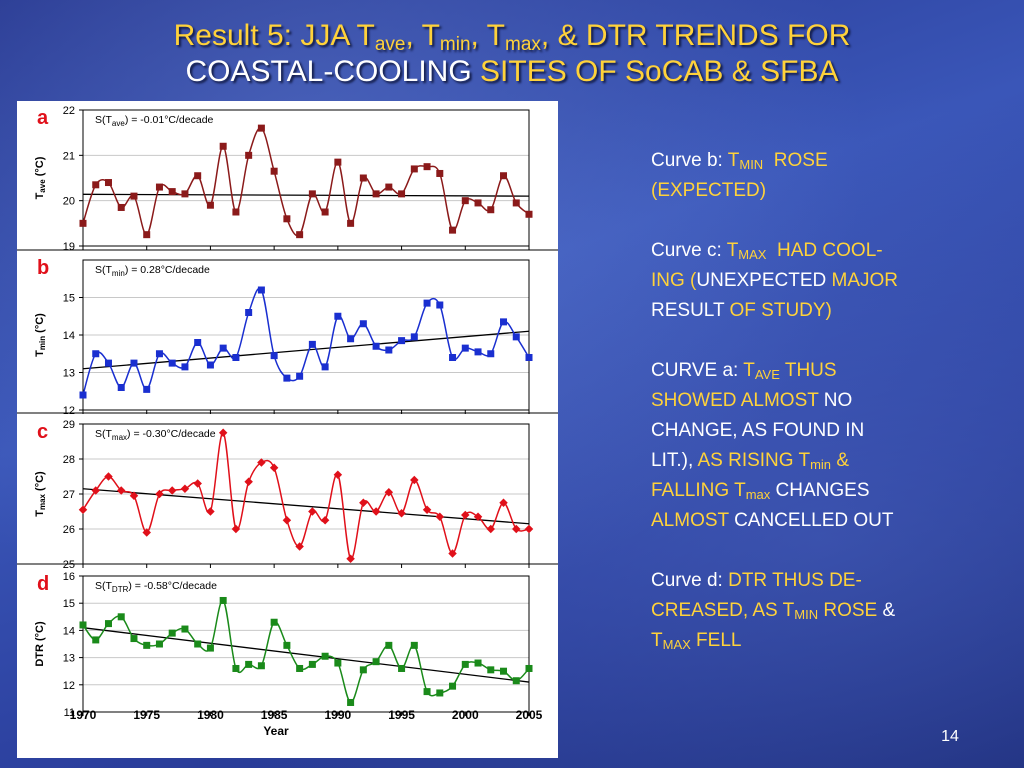 This screenshot has height=768, width=1024. I want to click on note-subscript: AVE, so click(767, 374).